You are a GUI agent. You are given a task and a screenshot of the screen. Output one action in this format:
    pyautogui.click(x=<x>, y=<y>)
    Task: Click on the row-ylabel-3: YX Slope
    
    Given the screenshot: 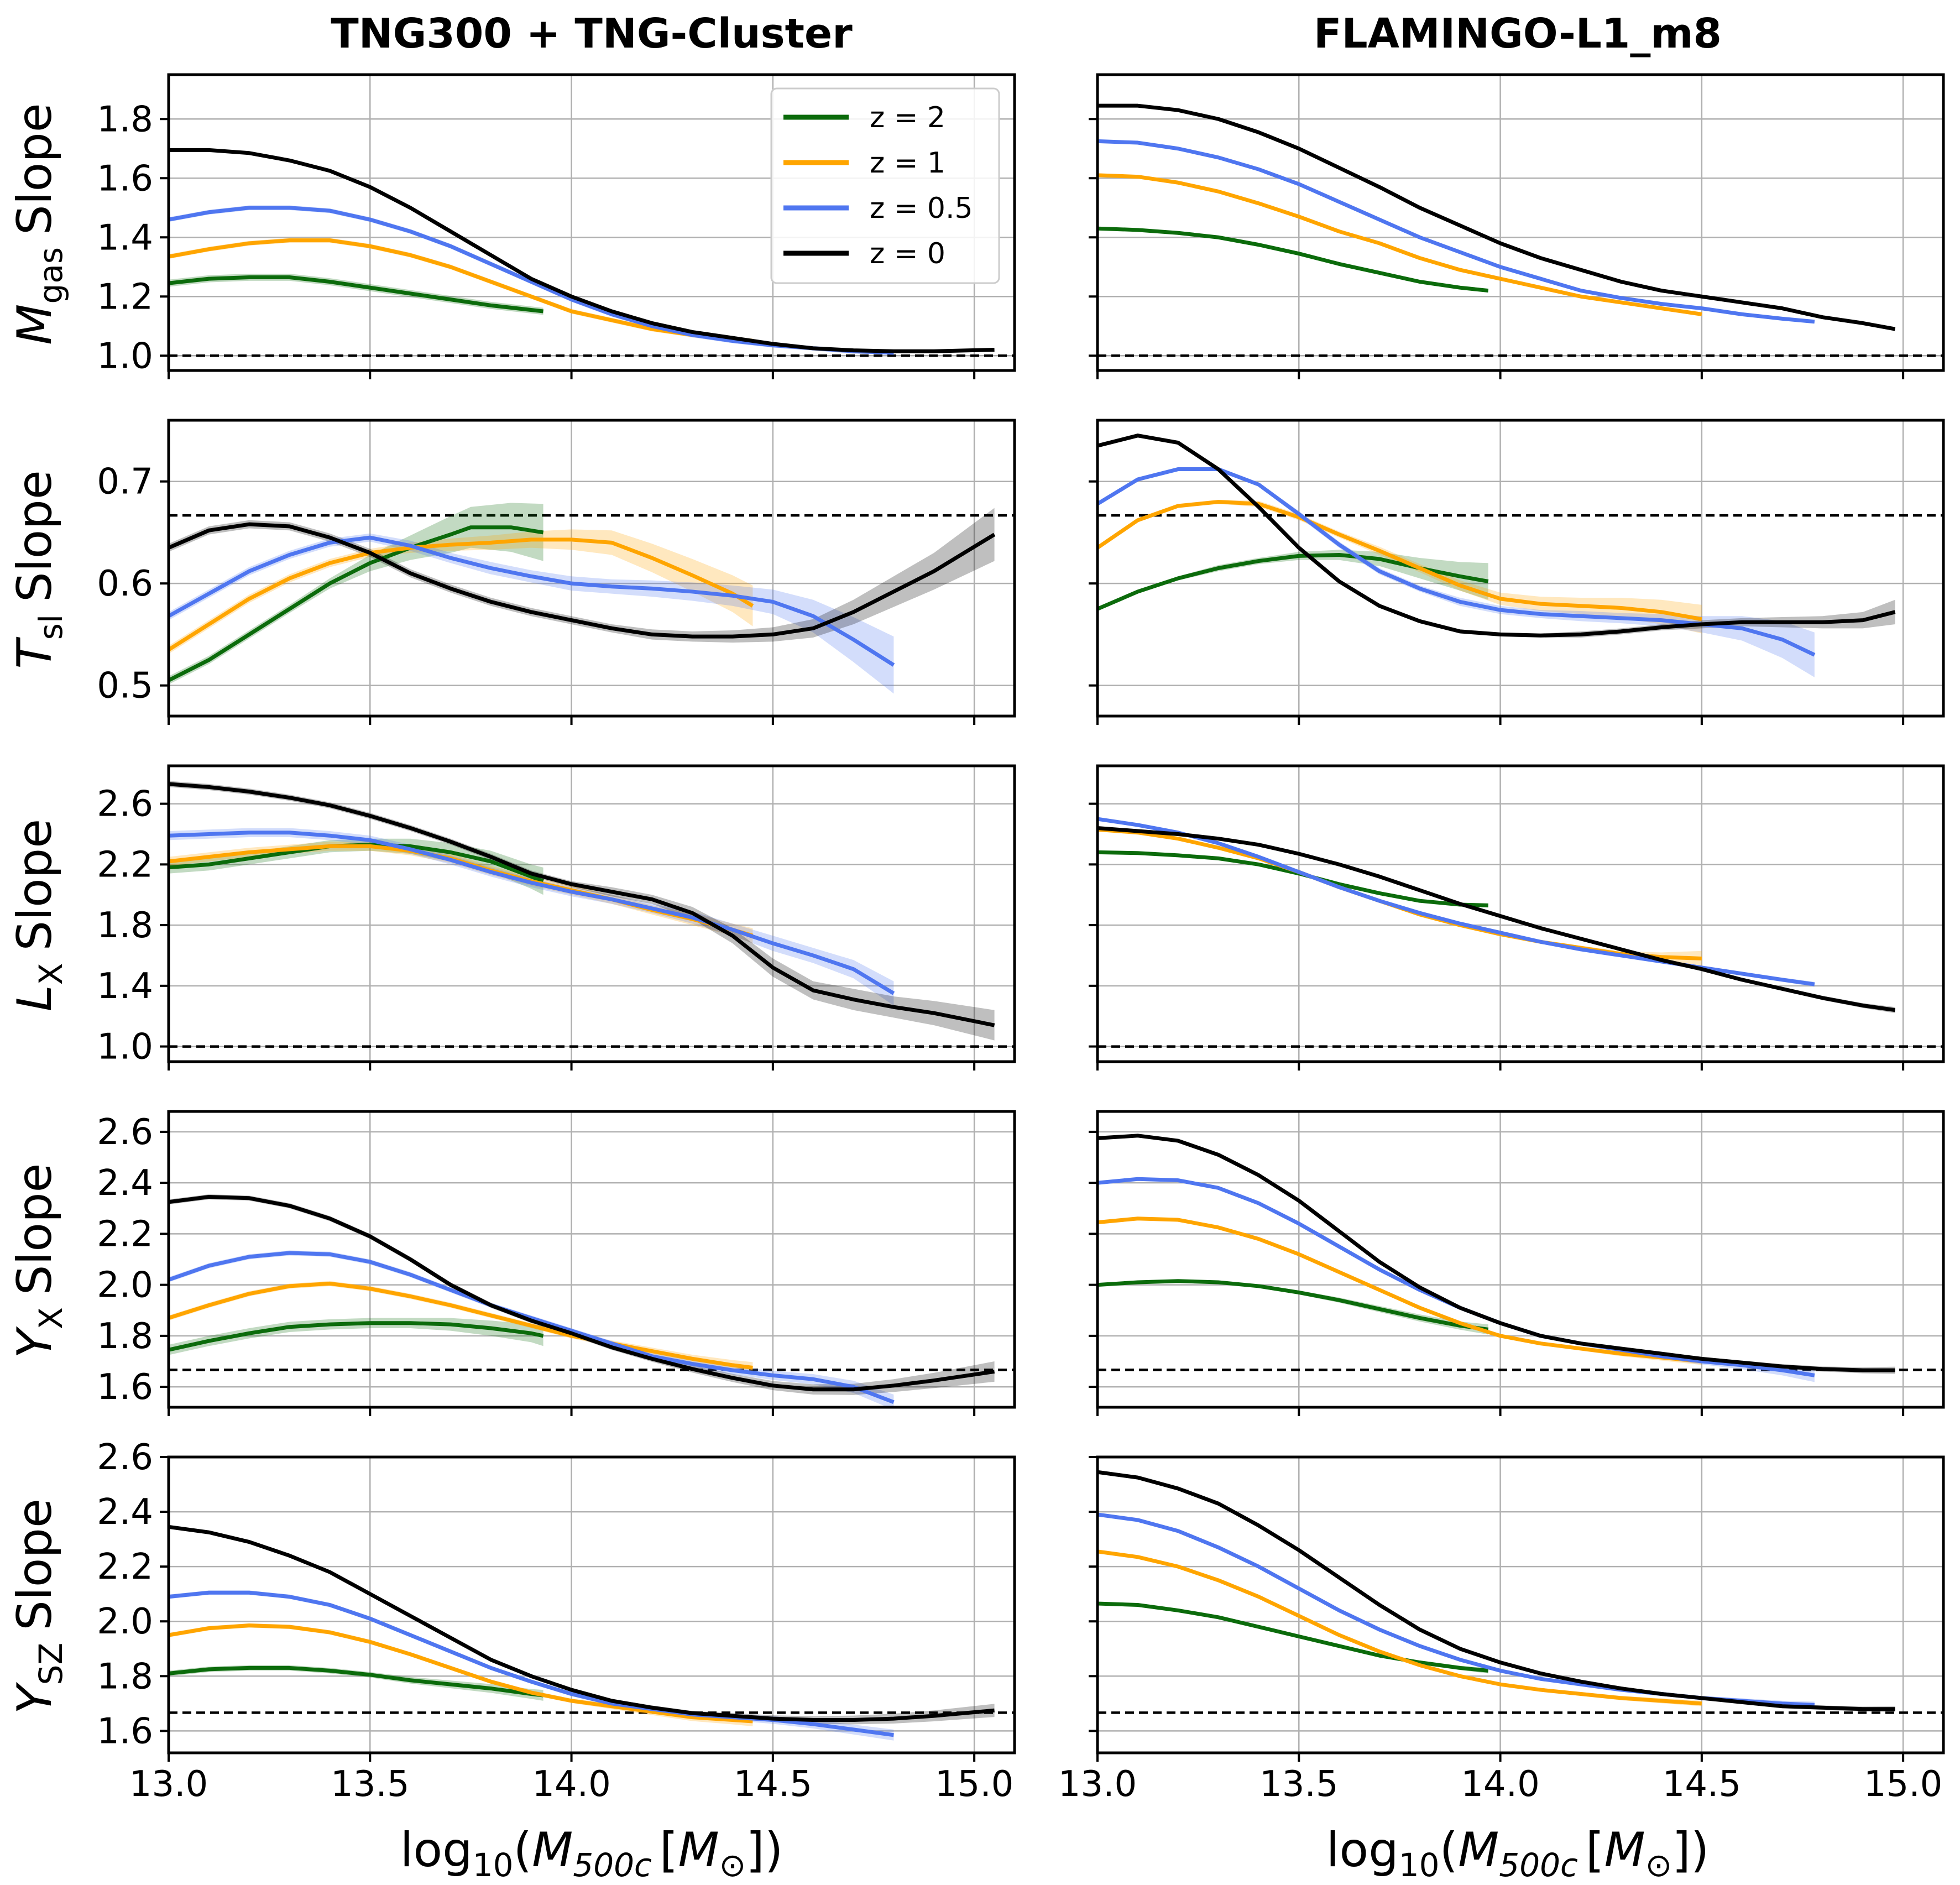 What is the action you would take?
    pyautogui.click(x=38, y=1261)
    